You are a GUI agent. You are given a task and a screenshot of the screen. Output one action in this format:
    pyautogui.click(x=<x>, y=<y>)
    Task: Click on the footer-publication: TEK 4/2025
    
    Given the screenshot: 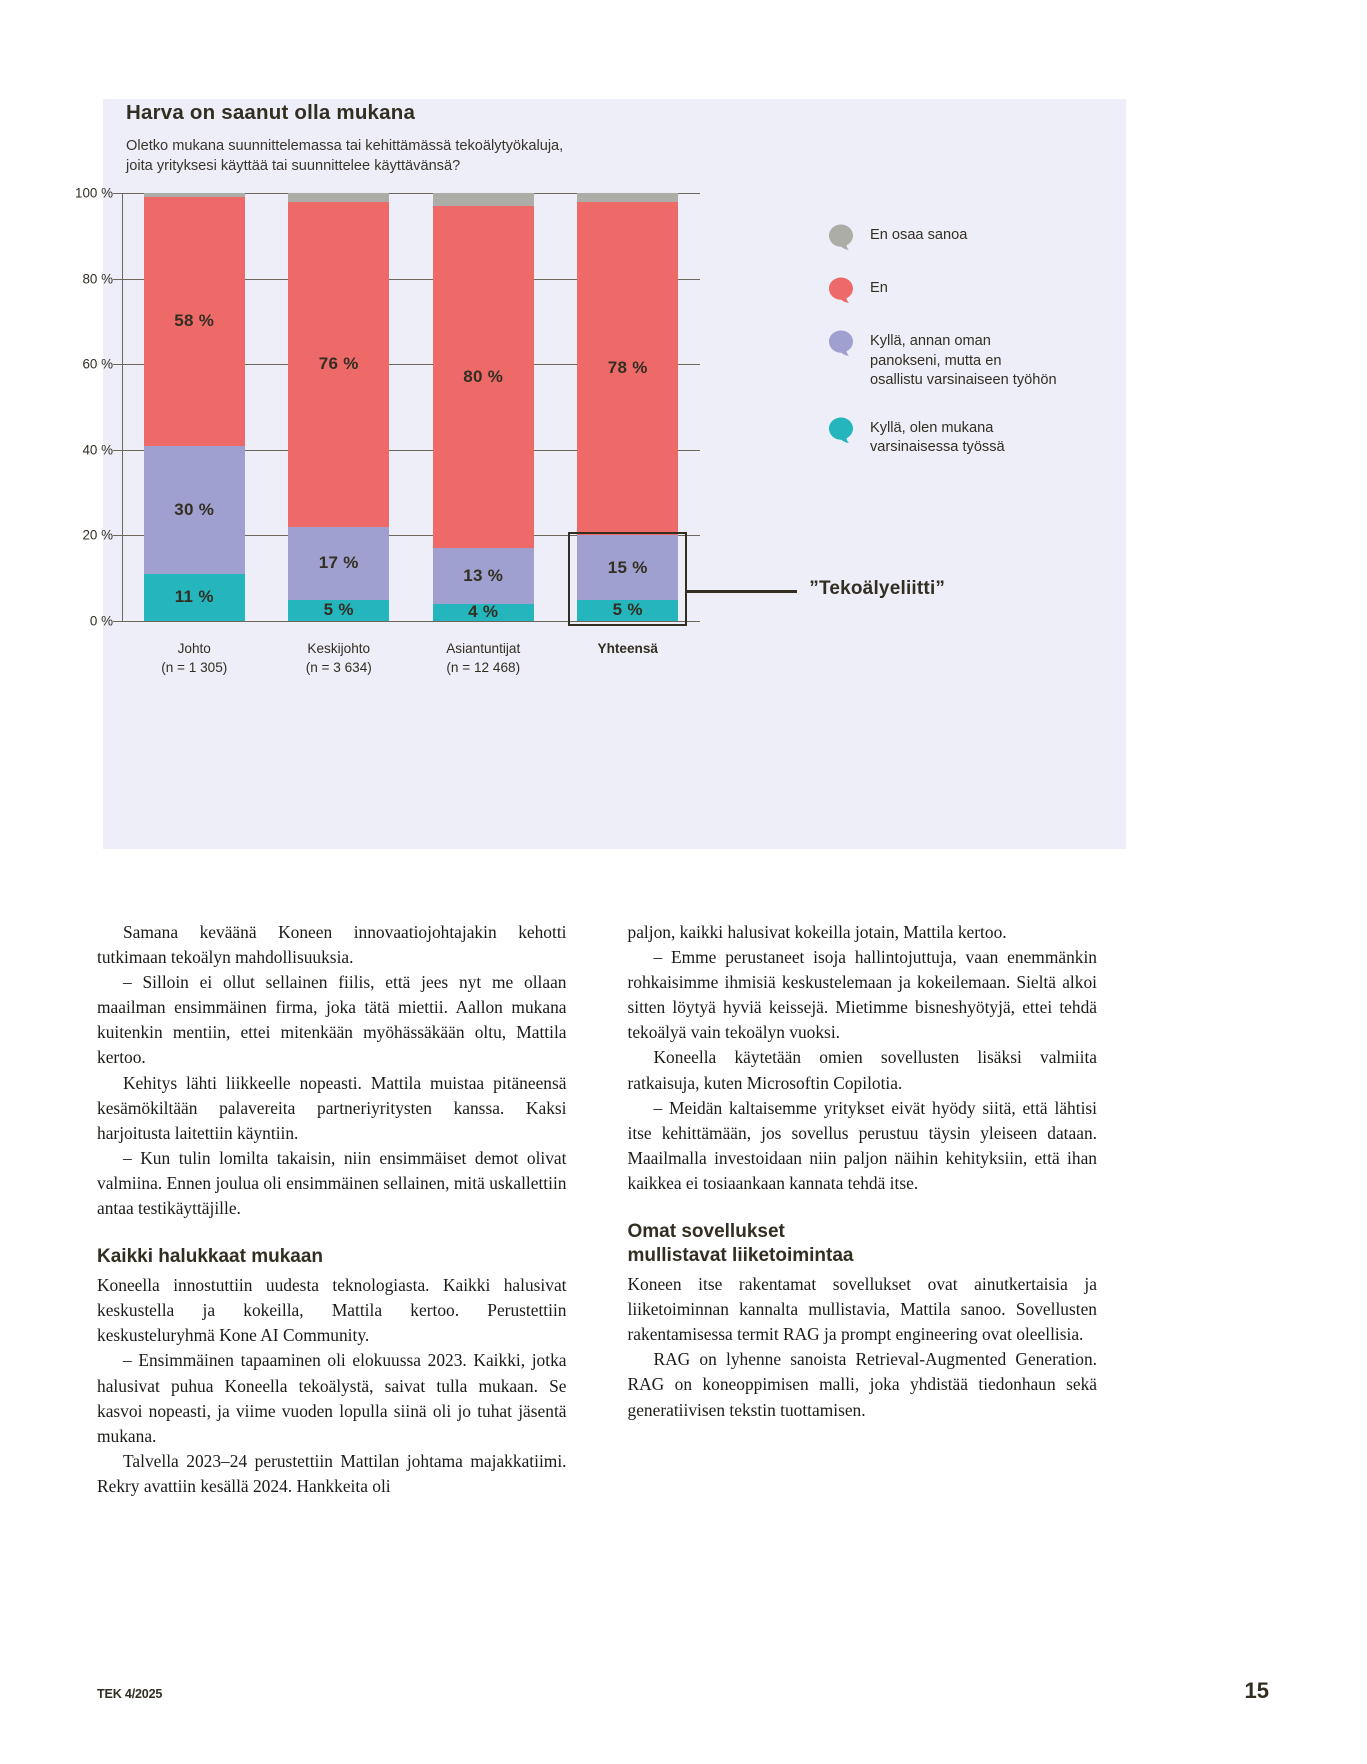 What is the action you would take?
    pyautogui.click(x=130, y=1694)
    